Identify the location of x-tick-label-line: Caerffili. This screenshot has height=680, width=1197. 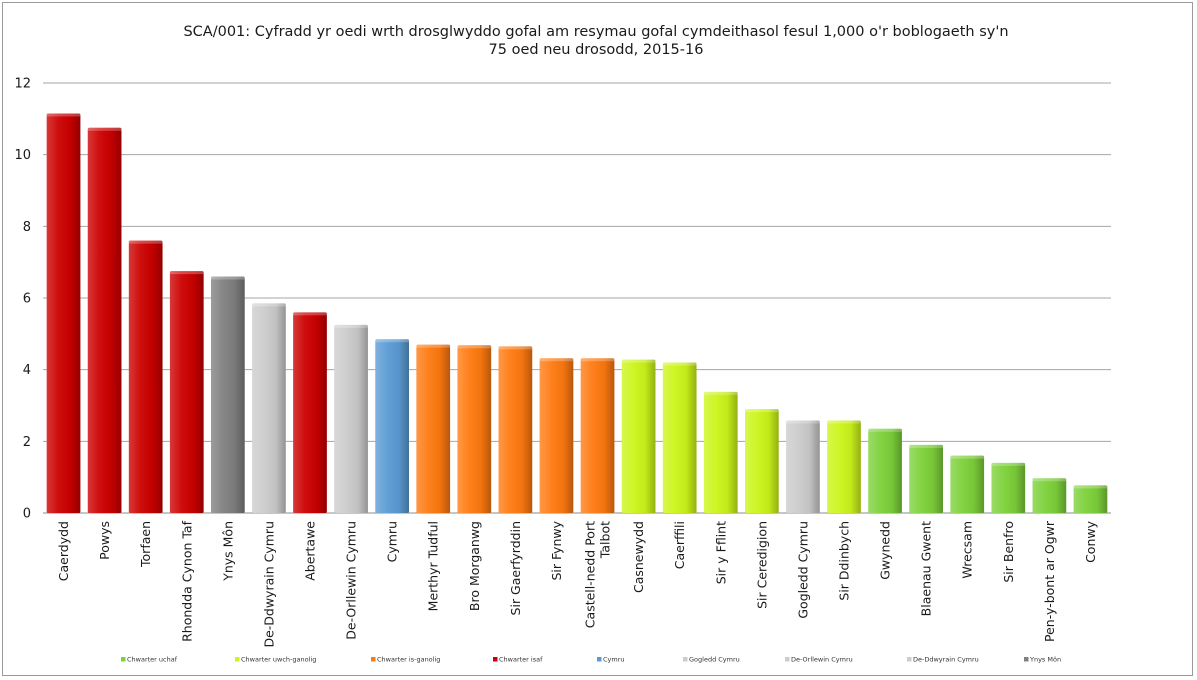
(679, 545).